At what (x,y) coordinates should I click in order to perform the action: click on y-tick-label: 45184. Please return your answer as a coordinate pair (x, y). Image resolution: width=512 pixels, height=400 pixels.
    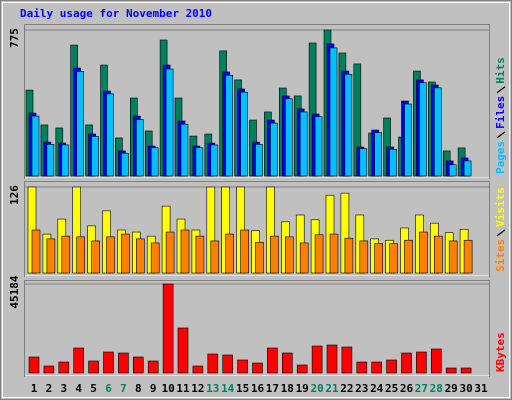
    Looking at the image, I should click on (14, 291).